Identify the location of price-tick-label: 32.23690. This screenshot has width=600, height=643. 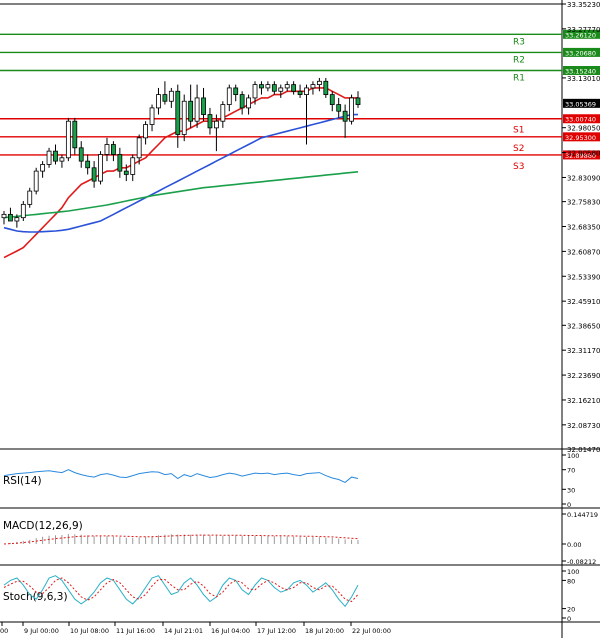
(583, 376).